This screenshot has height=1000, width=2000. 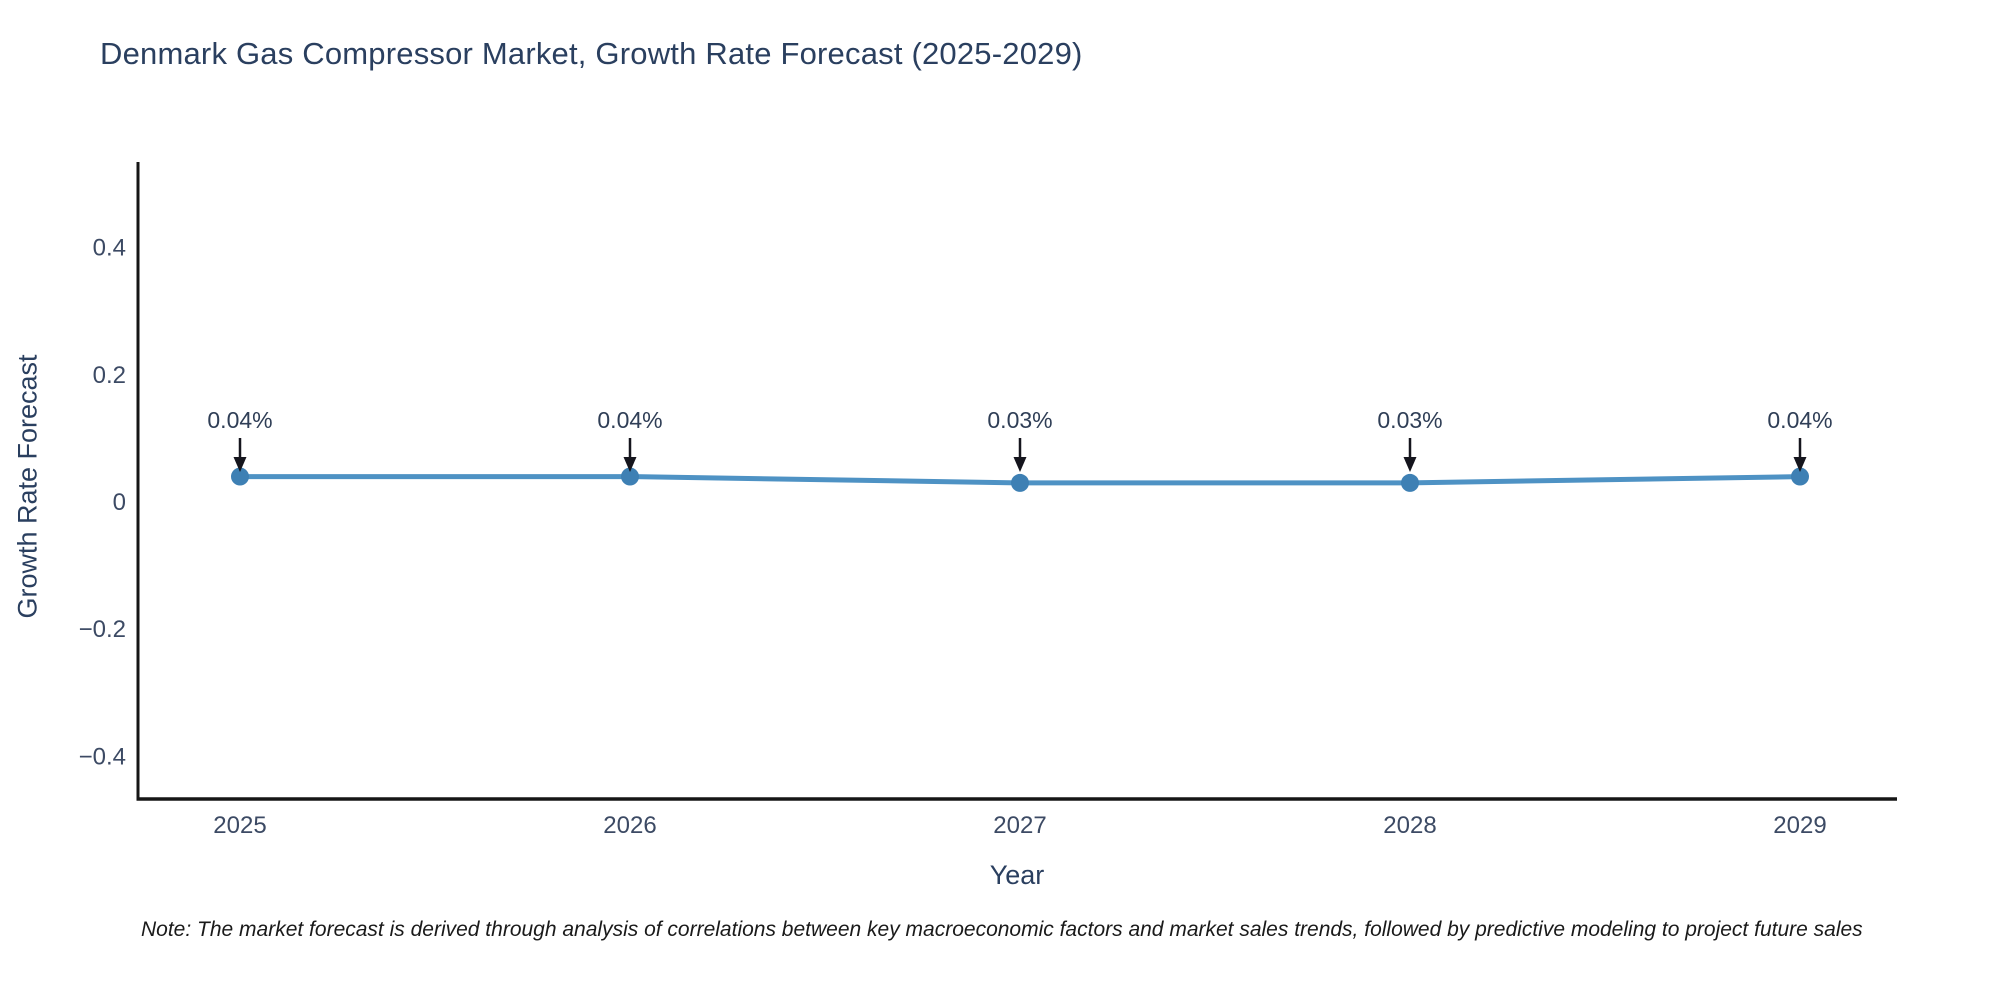 What do you see at coordinates (239, 420) in the screenshot?
I see `point-label-2025: 0.04%` at bounding box center [239, 420].